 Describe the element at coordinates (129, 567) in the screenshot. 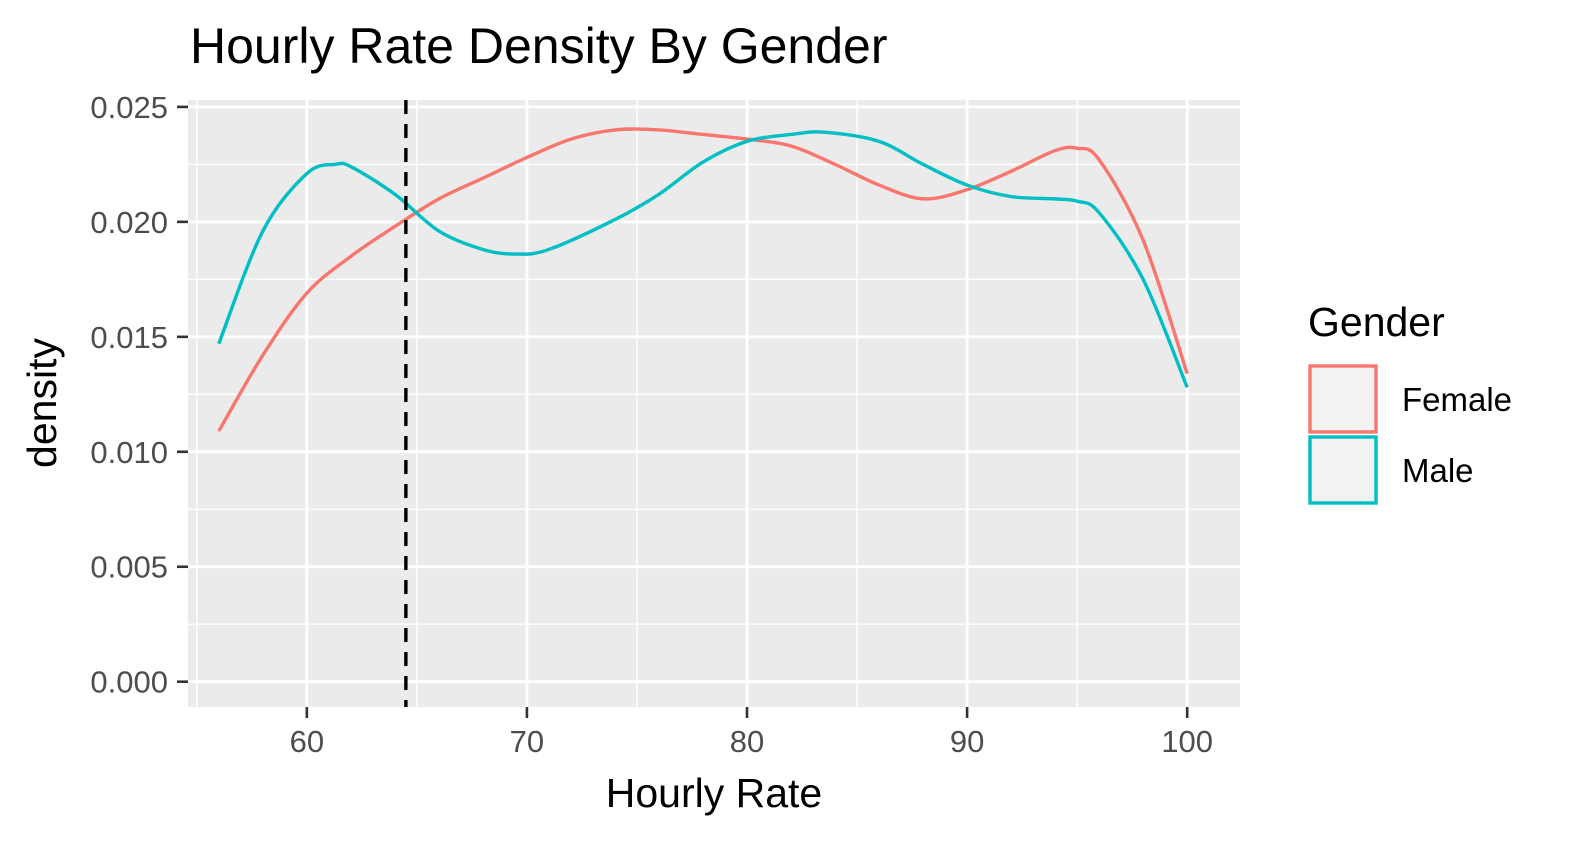

I see `y-tick-label: 0.005` at that location.